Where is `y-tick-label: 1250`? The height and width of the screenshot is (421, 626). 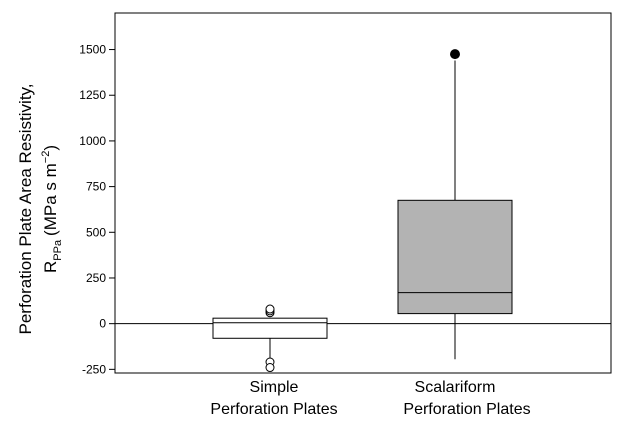 y-tick-label: 1250 is located at coordinates (92, 95).